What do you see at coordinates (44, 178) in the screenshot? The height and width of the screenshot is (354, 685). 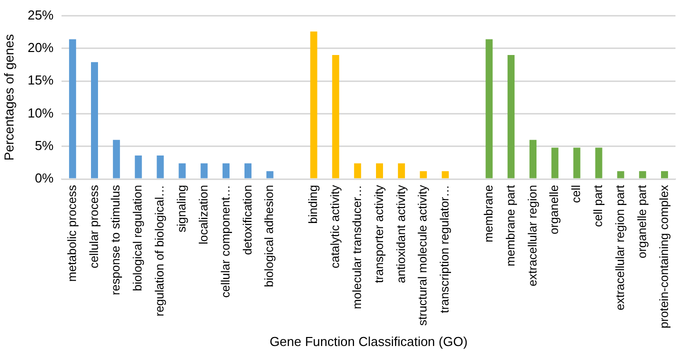 I see `y-tick-label: 0%` at bounding box center [44, 178].